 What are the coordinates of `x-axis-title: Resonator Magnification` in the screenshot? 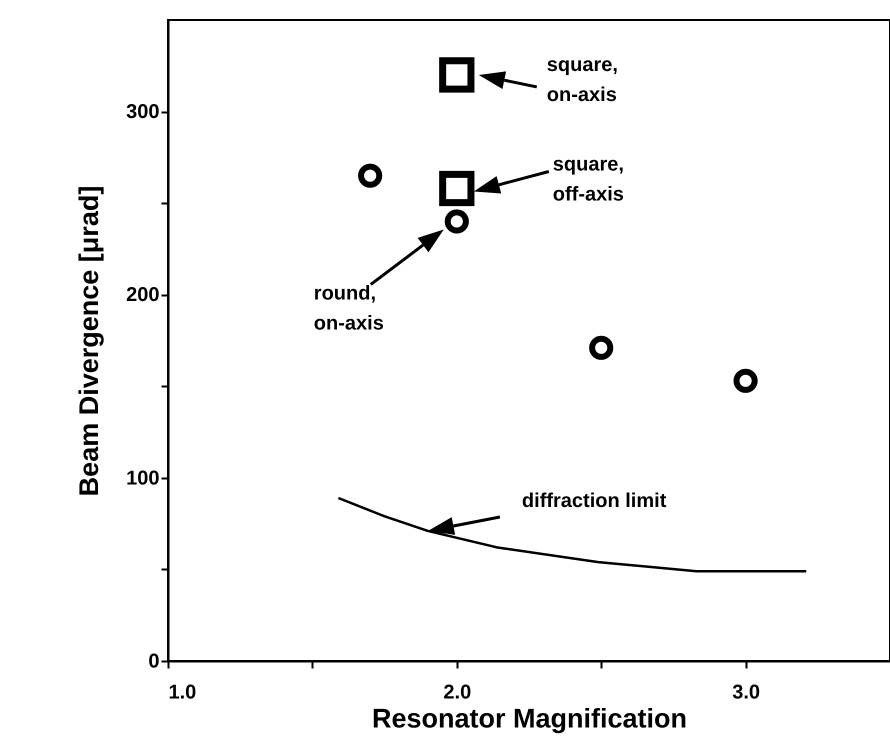 It's located at (530, 719).